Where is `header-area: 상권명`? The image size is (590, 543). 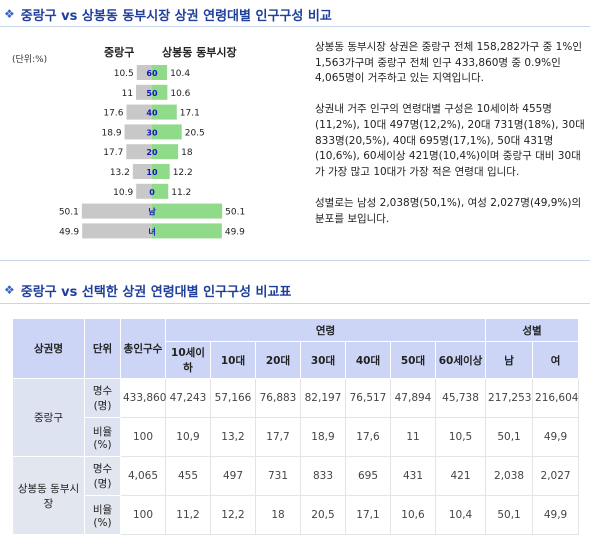
header-area: 상권명 is located at coordinates (48, 348).